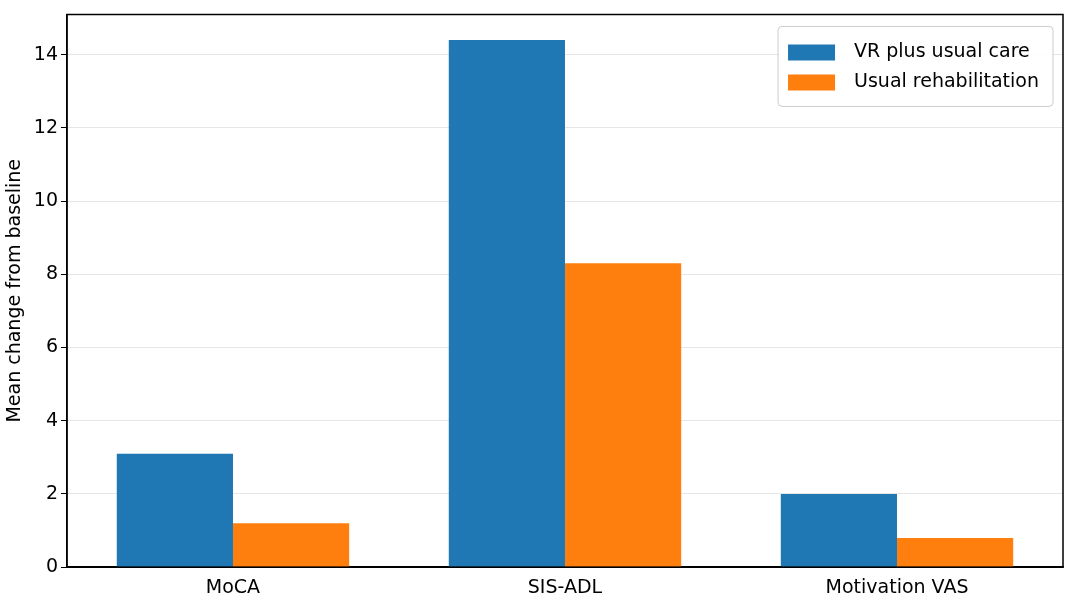 This screenshot has width=1065, height=602. What do you see at coordinates (947, 80) in the screenshot?
I see `legend-label: Usual rehabilitation` at bounding box center [947, 80].